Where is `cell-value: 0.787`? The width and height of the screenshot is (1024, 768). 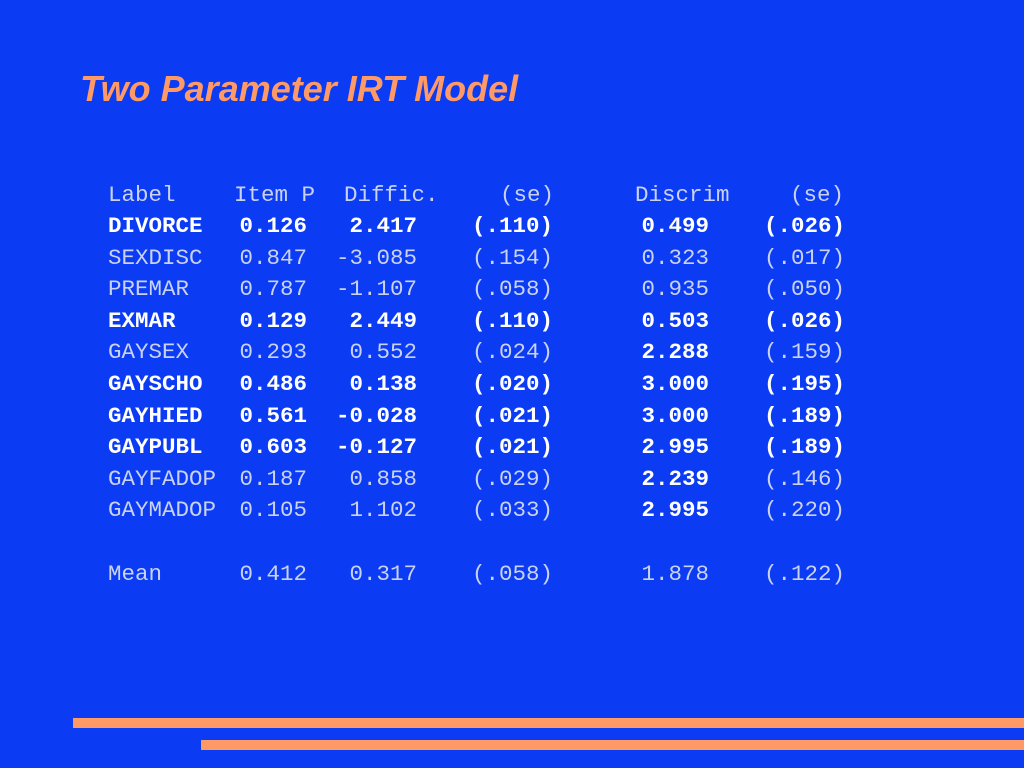
cell-value: 0.787 is located at coordinates (273, 289).